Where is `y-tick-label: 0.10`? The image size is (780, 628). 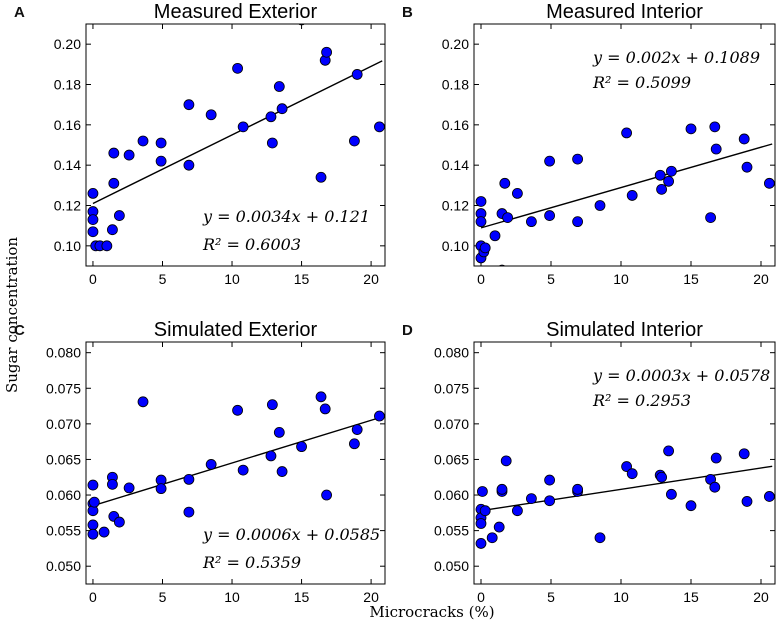 y-tick-label: 0.10 is located at coordinates (67, 246).